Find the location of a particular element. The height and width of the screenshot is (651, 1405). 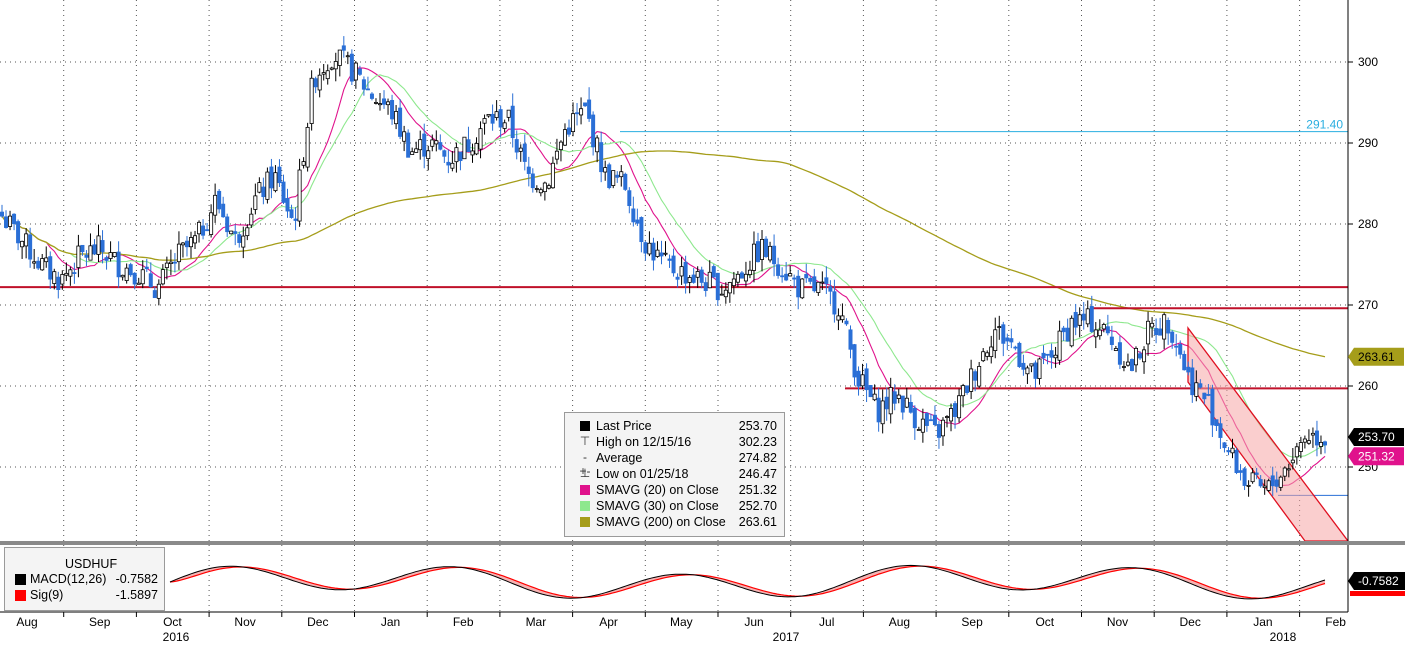

signal-line is located at coordinates (747, 582).